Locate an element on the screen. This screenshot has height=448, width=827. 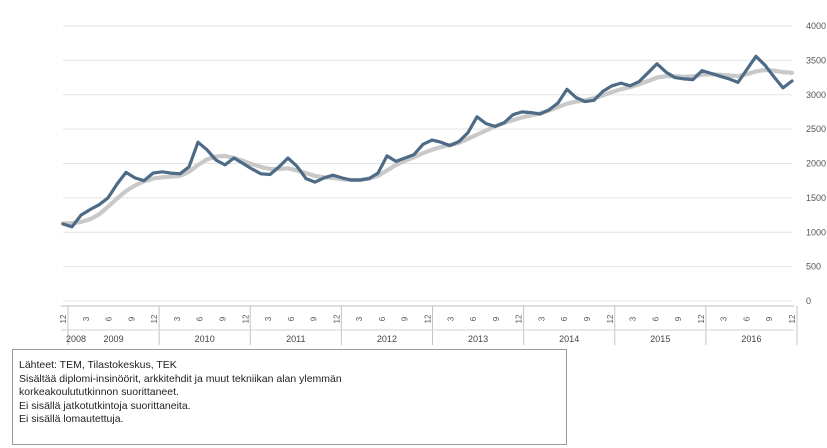
y-tick-label: 3000 is located at coordinates (816, 95).